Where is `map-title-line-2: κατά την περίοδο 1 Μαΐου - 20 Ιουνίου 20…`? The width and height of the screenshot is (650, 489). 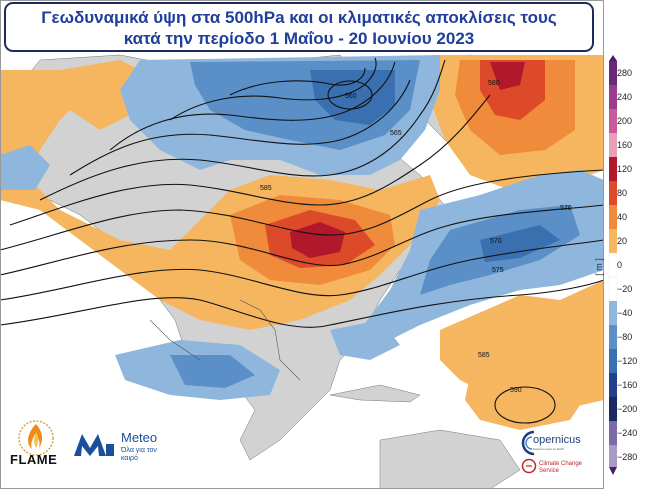
map-title-line-2: κατά την περίοδο 1 Μαΐου - 20 Ιουνίου 20… is located at coordinates (299, 38).